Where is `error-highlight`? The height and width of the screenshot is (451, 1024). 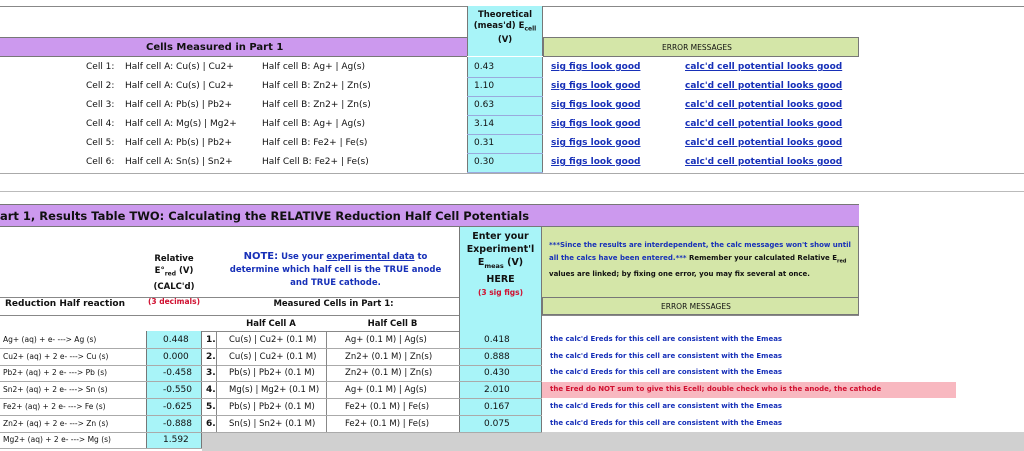 error-highlight is located at coordinates (749, 390).